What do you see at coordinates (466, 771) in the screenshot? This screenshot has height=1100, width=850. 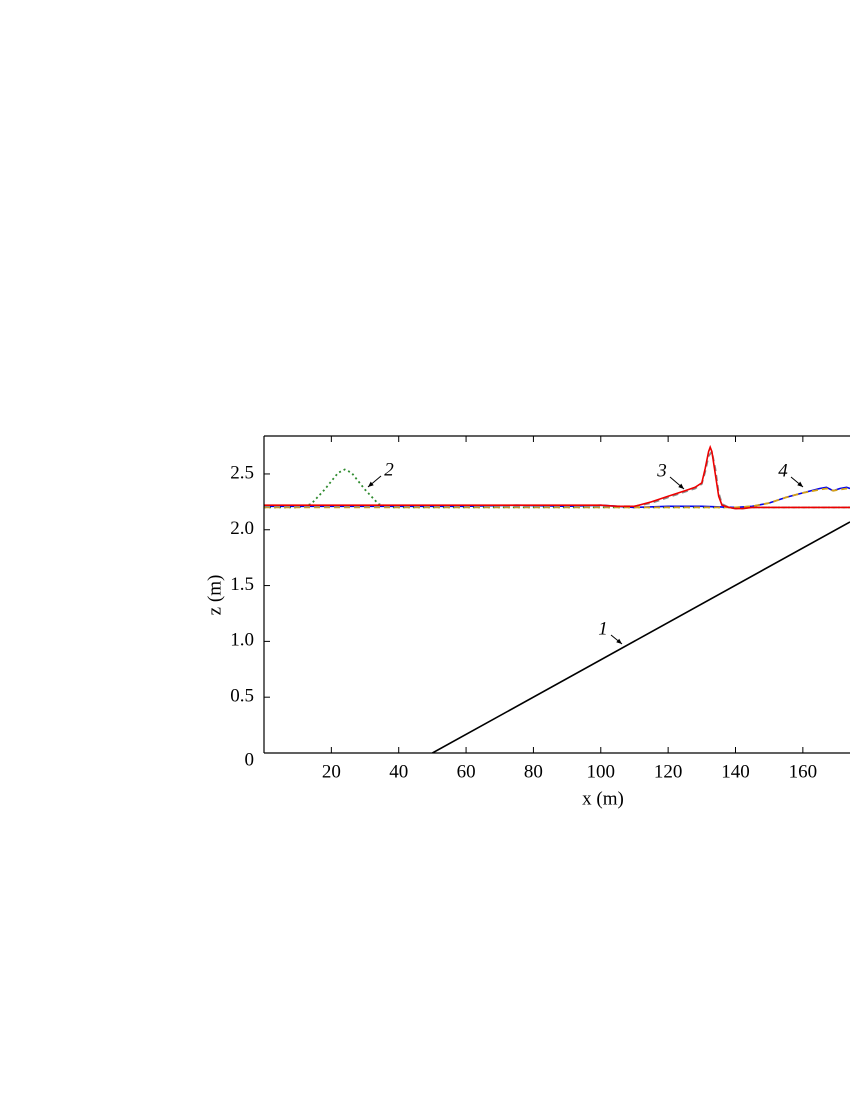 I see `x-tick-label: 60` at bounding box center [466, 771].